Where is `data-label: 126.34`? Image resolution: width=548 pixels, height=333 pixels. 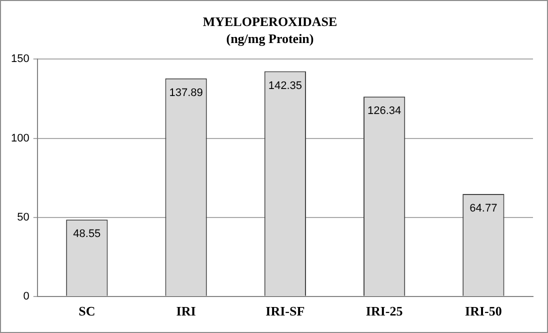 data-label: 126.34 is located at coordinates (384, 111).